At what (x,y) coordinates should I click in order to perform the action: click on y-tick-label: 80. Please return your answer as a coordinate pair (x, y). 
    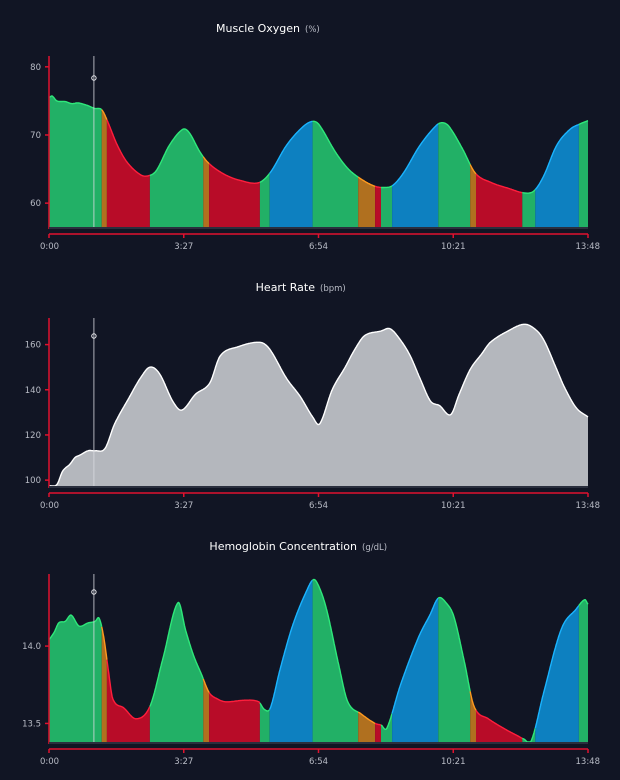
    Looking at the image, I should click on (35, 68).